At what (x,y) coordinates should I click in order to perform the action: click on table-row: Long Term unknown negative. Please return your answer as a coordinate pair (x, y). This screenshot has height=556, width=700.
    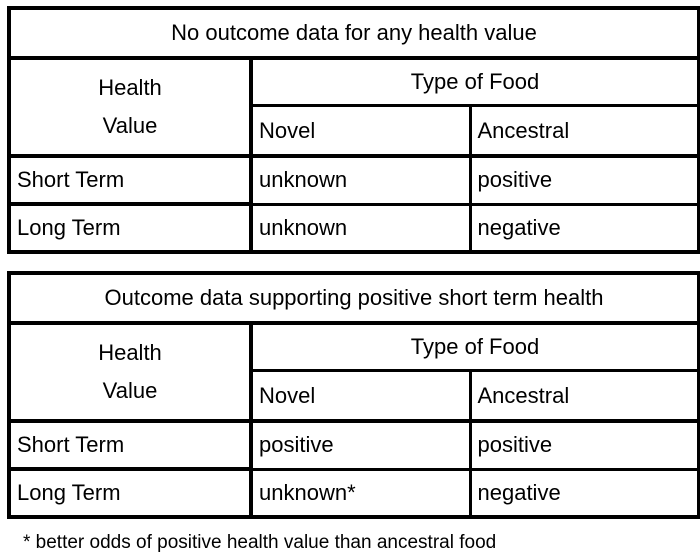
    Looking at the image, I should click on (353, 228).